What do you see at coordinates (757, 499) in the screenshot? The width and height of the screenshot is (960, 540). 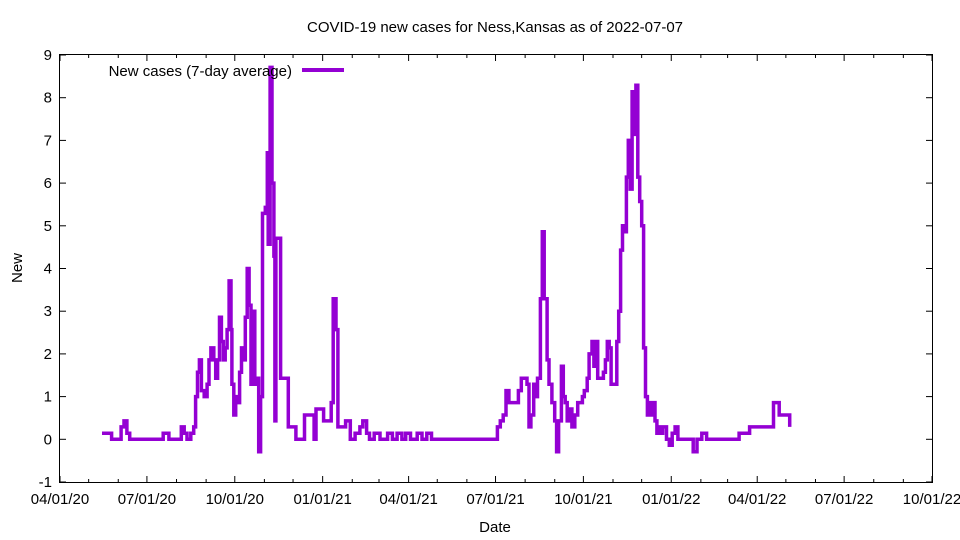 I see `x-tick-label: 04/01/22` at bounding box center [757, 499].